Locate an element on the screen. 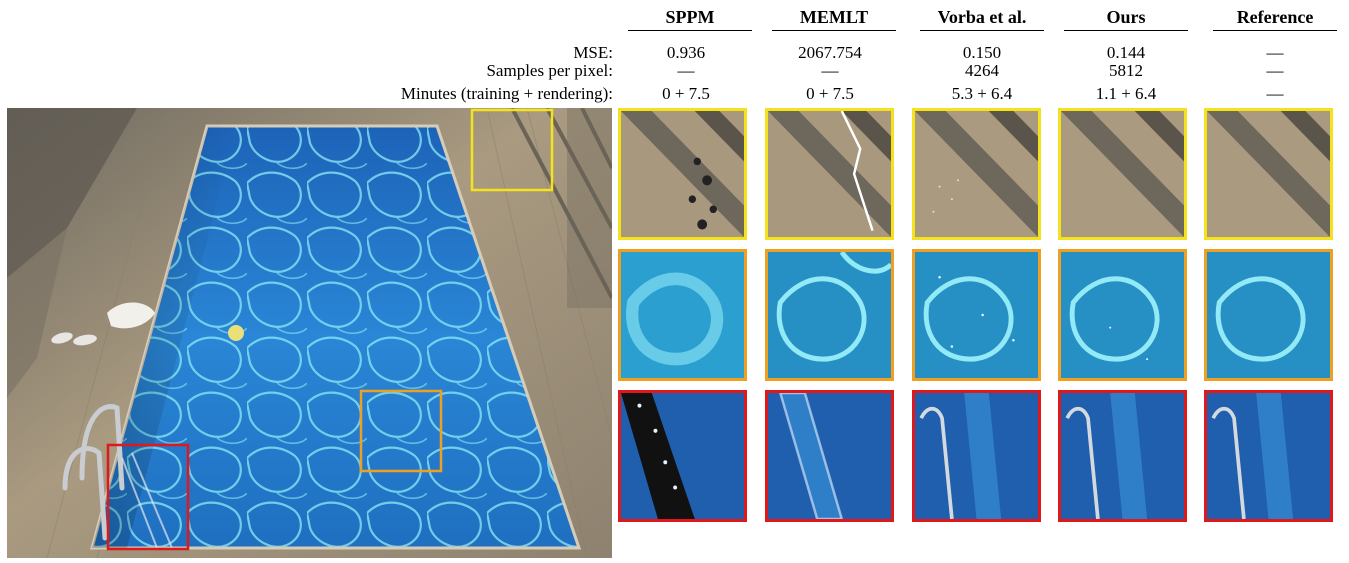 This screenshot has width=1349, height=563. crop-ladder-ours is located at coordinates (1122, 456).